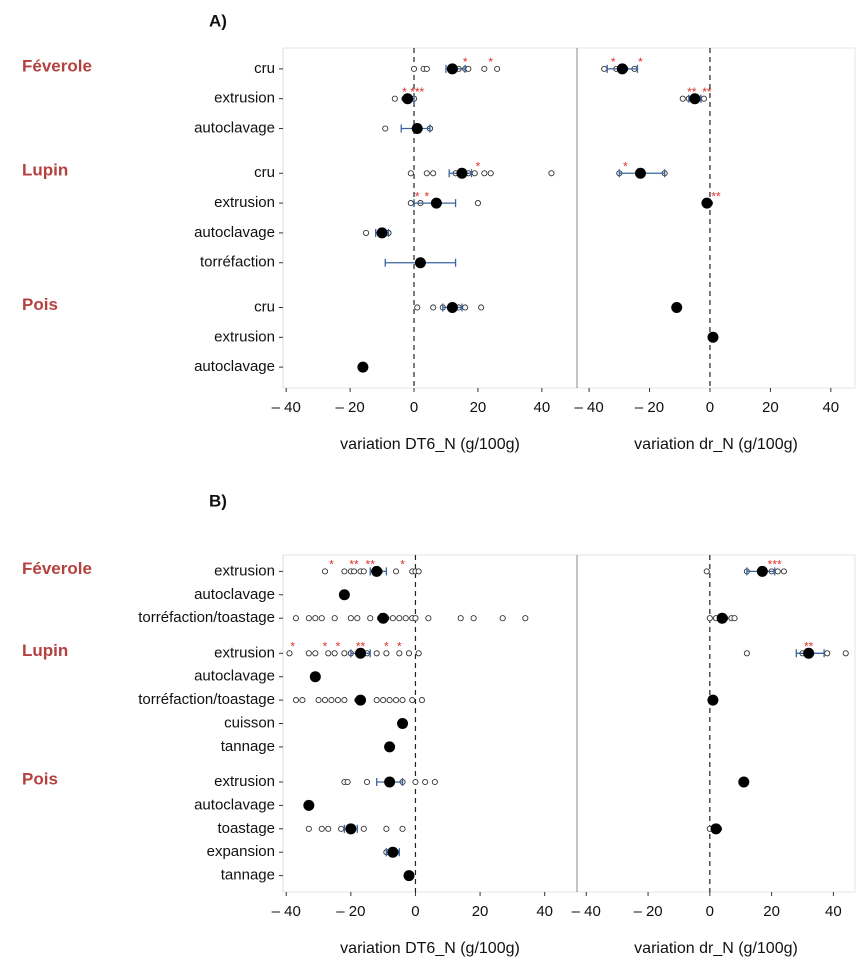 This screenshot has width=857, height=960. I want to click on group-label: Pois, so click(40, 304).